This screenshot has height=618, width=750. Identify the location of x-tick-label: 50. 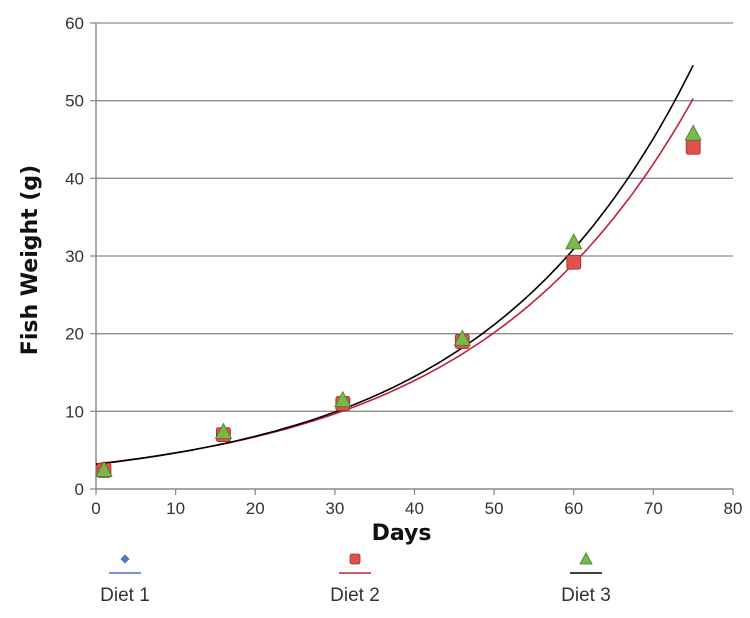
(494, 508).